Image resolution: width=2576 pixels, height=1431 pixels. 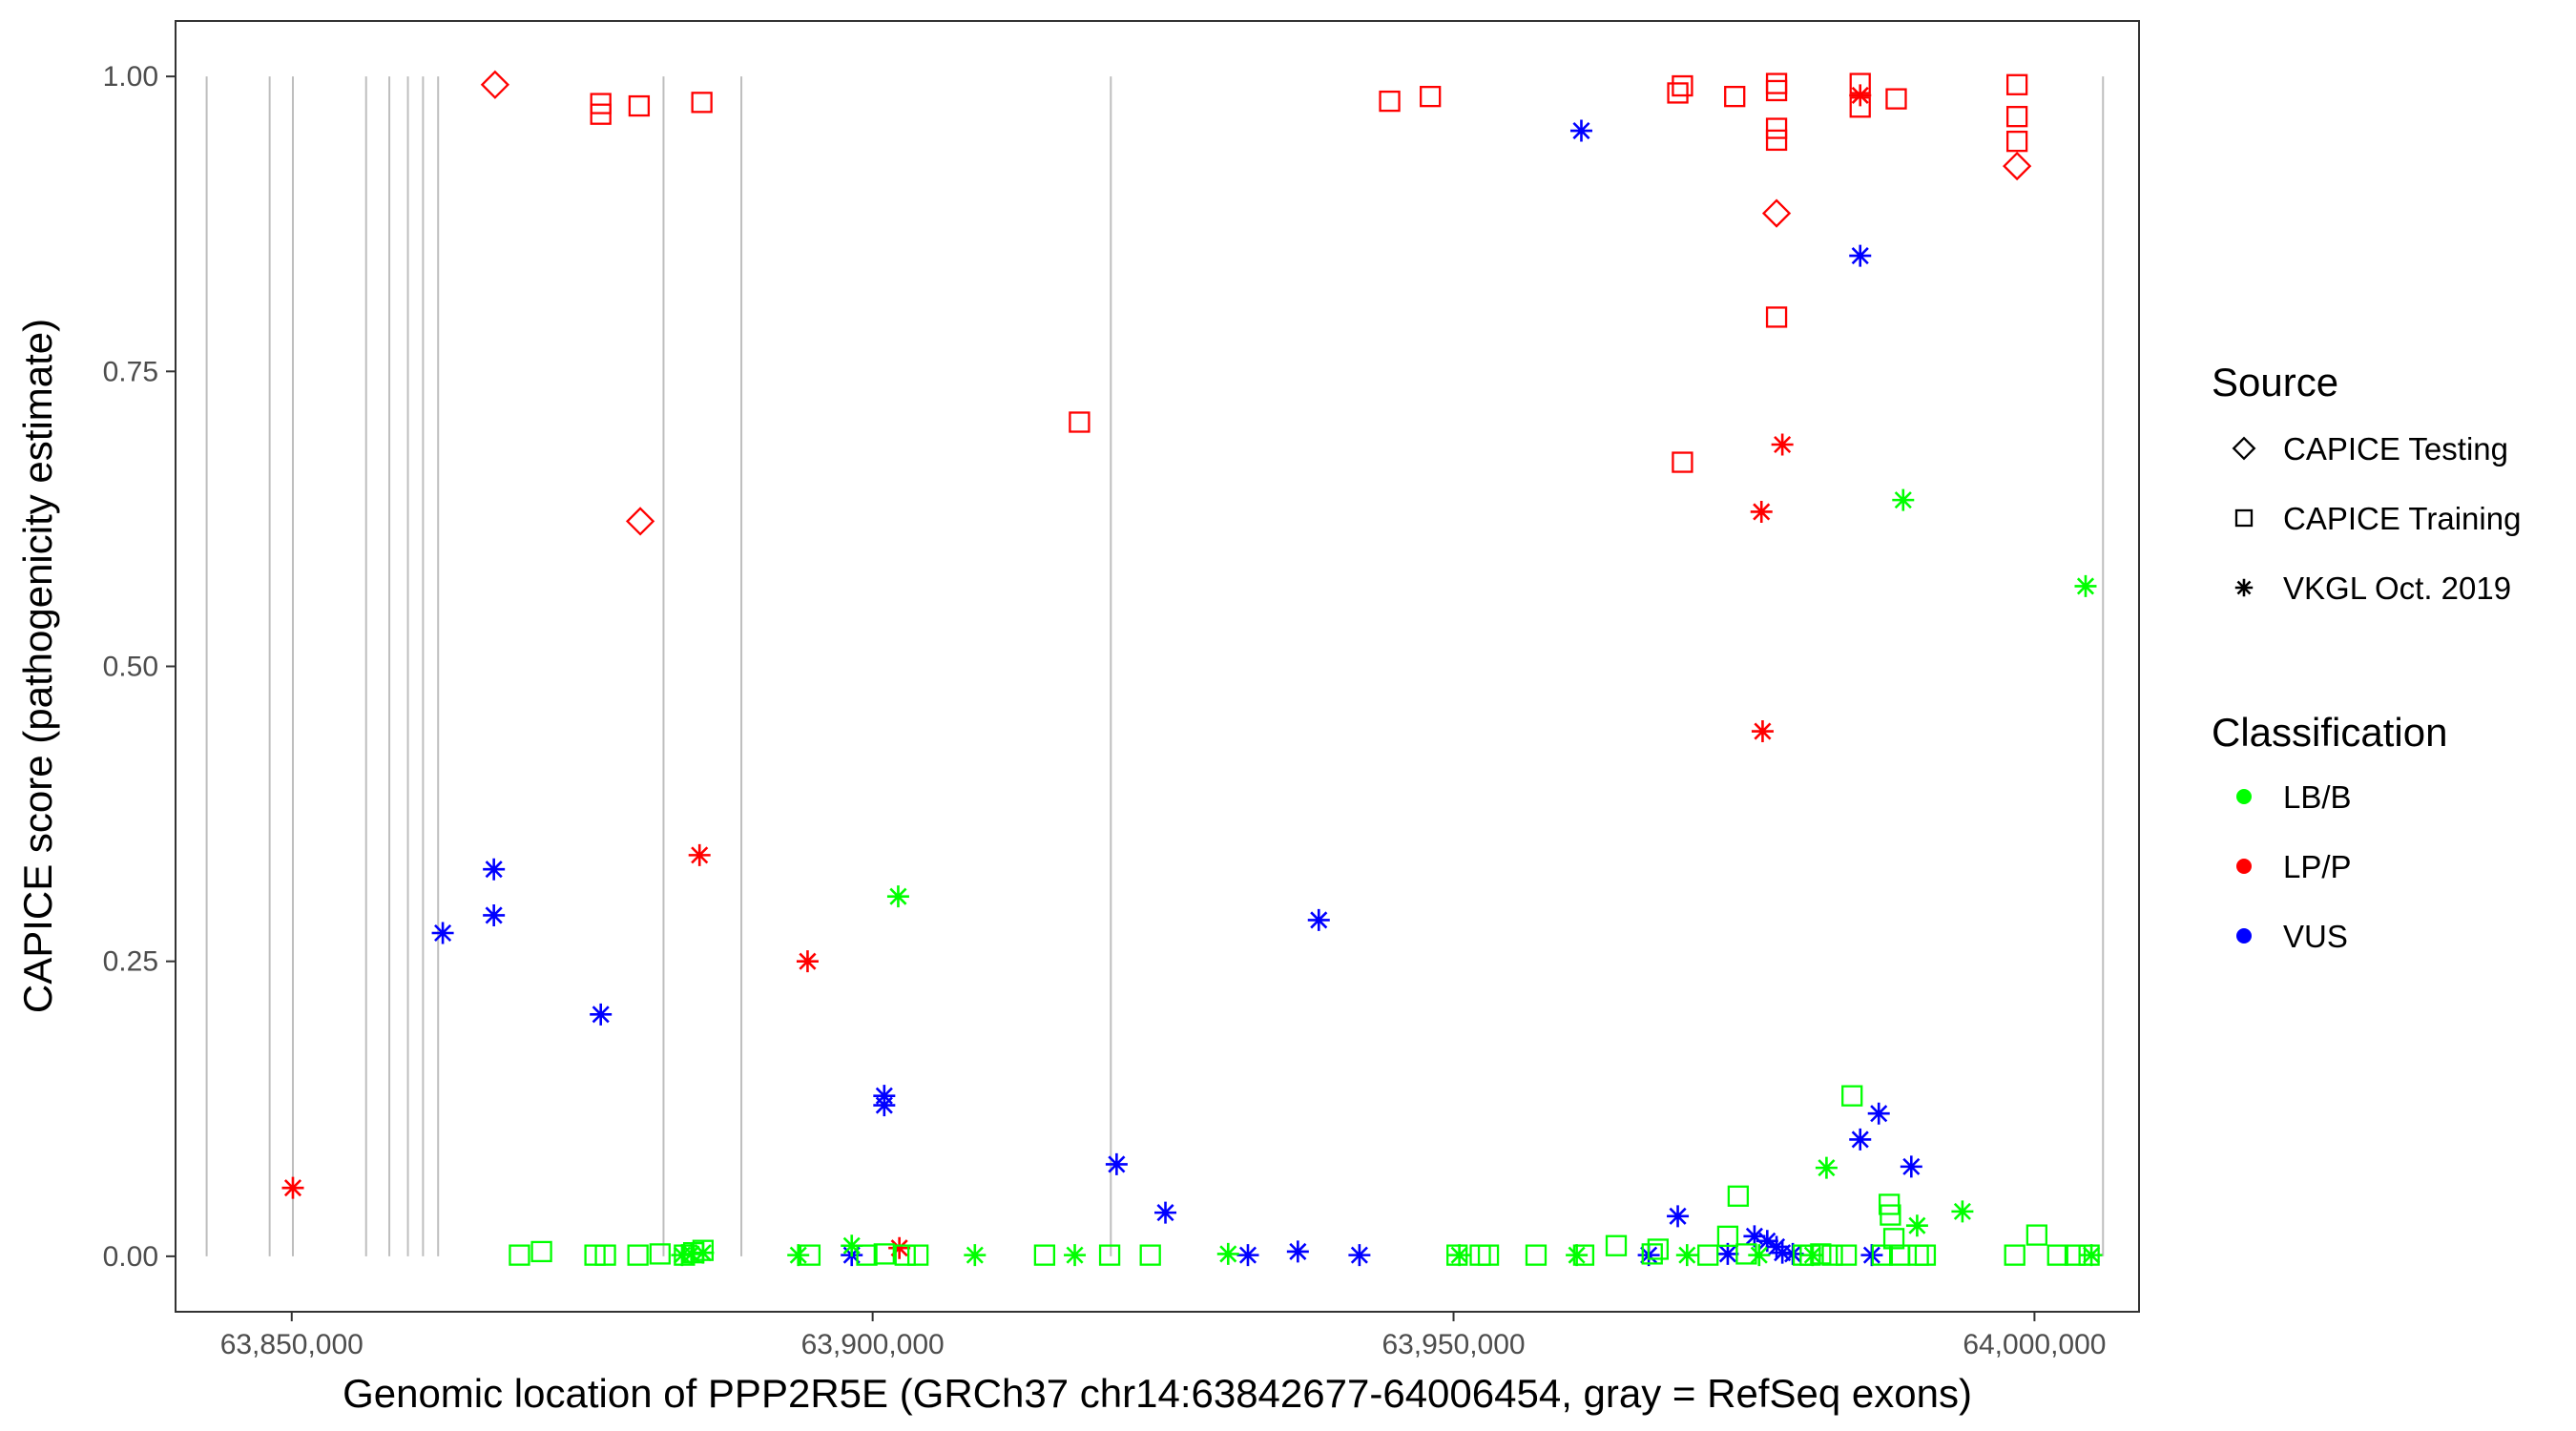 What do you see at coordinates (2317, 866) in the screenshot?
I see `legend-classification-label: LP/P` at bounding box center [2317, 866].